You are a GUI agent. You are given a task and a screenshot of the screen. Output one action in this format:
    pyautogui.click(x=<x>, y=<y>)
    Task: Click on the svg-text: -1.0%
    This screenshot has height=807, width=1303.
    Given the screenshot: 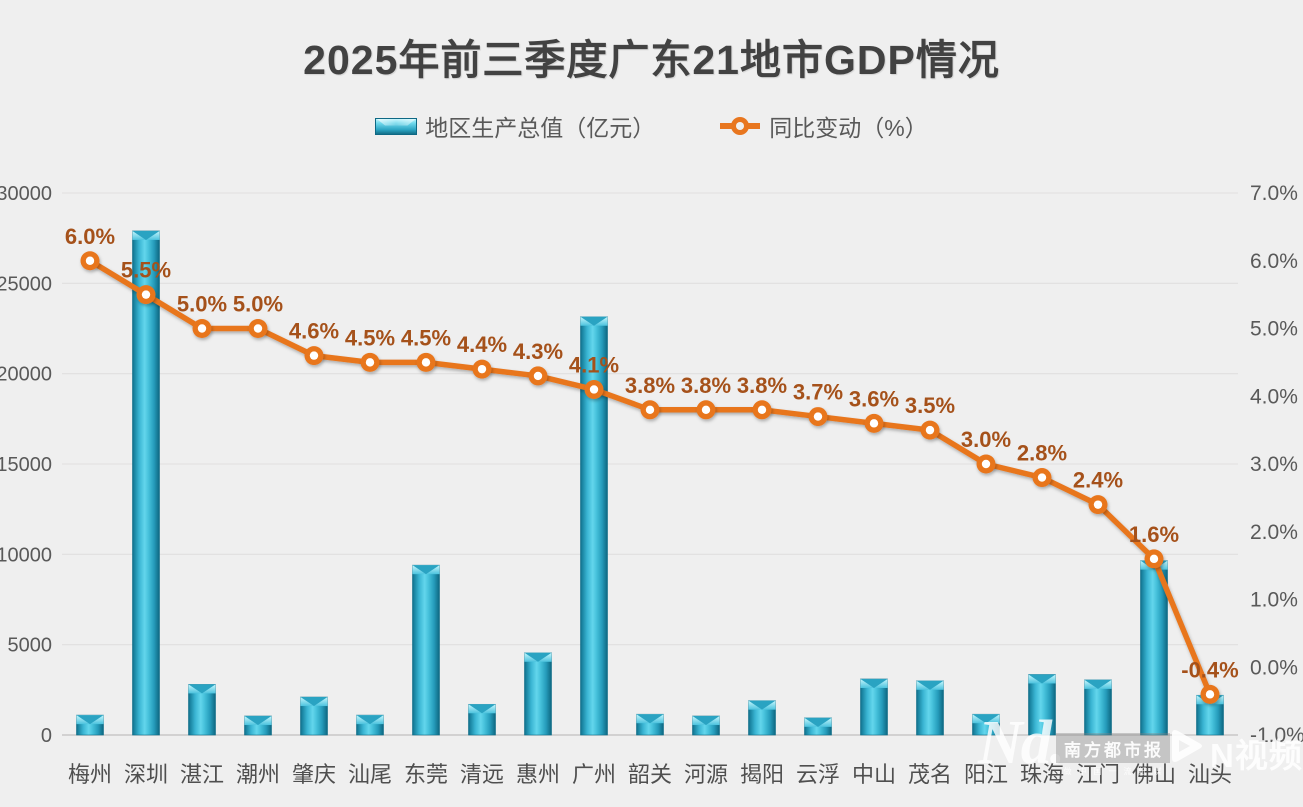 What is the action you would take?
    pyautogui.click(x=1276, y=735)
    